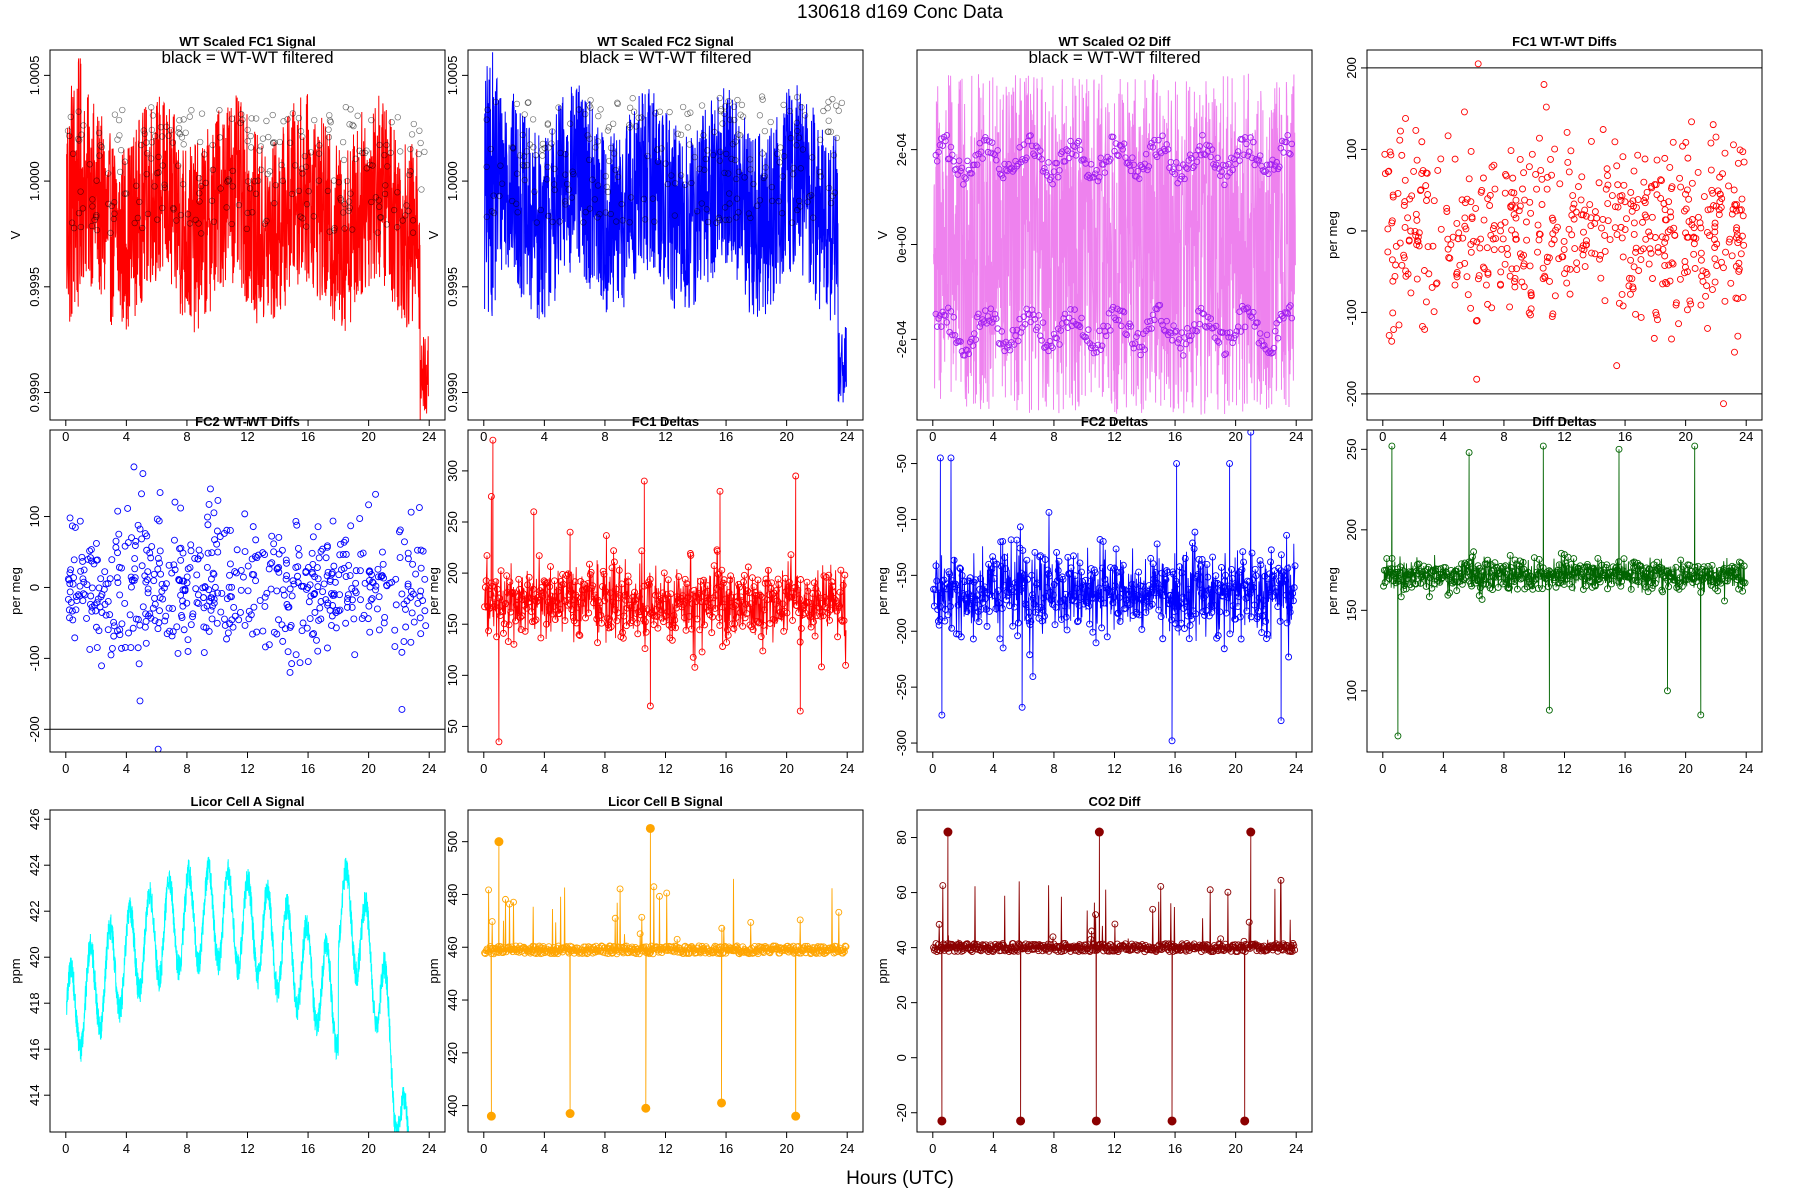  What do you see at coordinates (65, 768) in the screenshot?
I see `x-tick-label: 0` at bounding box center [65, 768].